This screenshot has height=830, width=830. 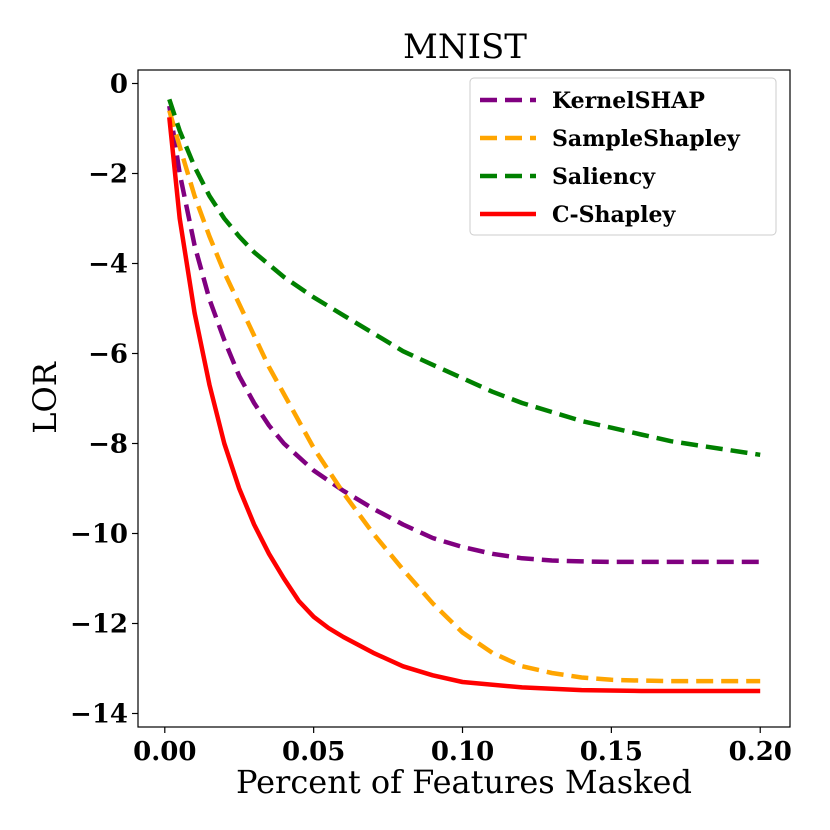 What do you see at coordinates (108, 265) in the screenshot?
I see `y-tick-label: −4` at bounding box center [108, 265].